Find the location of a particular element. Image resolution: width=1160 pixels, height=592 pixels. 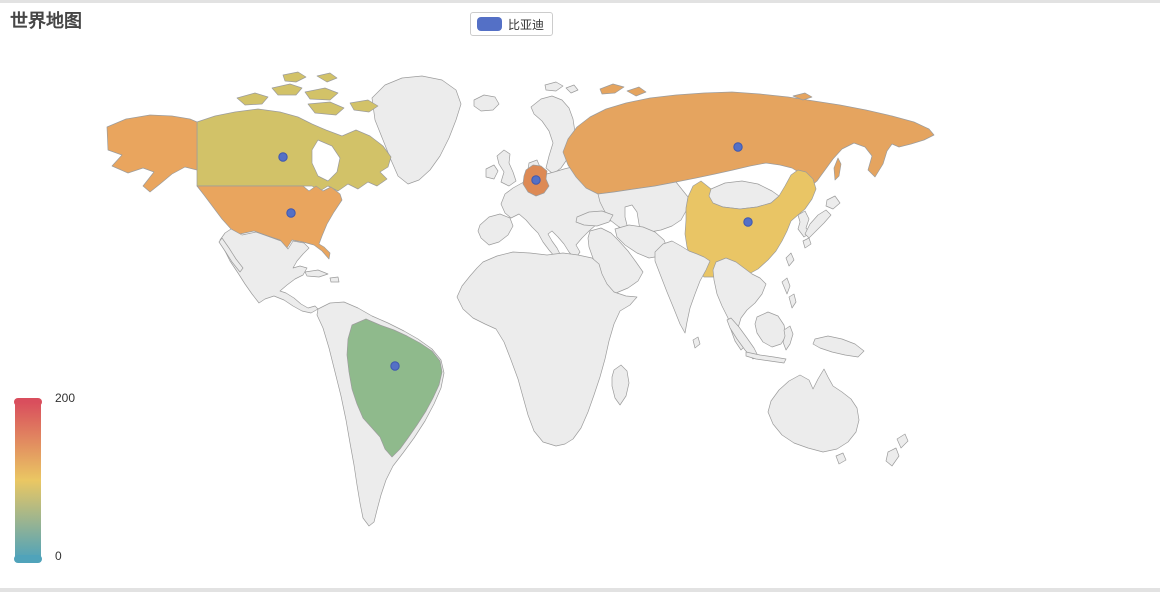

scatter-marker-china is located at coordinates (748, 222).